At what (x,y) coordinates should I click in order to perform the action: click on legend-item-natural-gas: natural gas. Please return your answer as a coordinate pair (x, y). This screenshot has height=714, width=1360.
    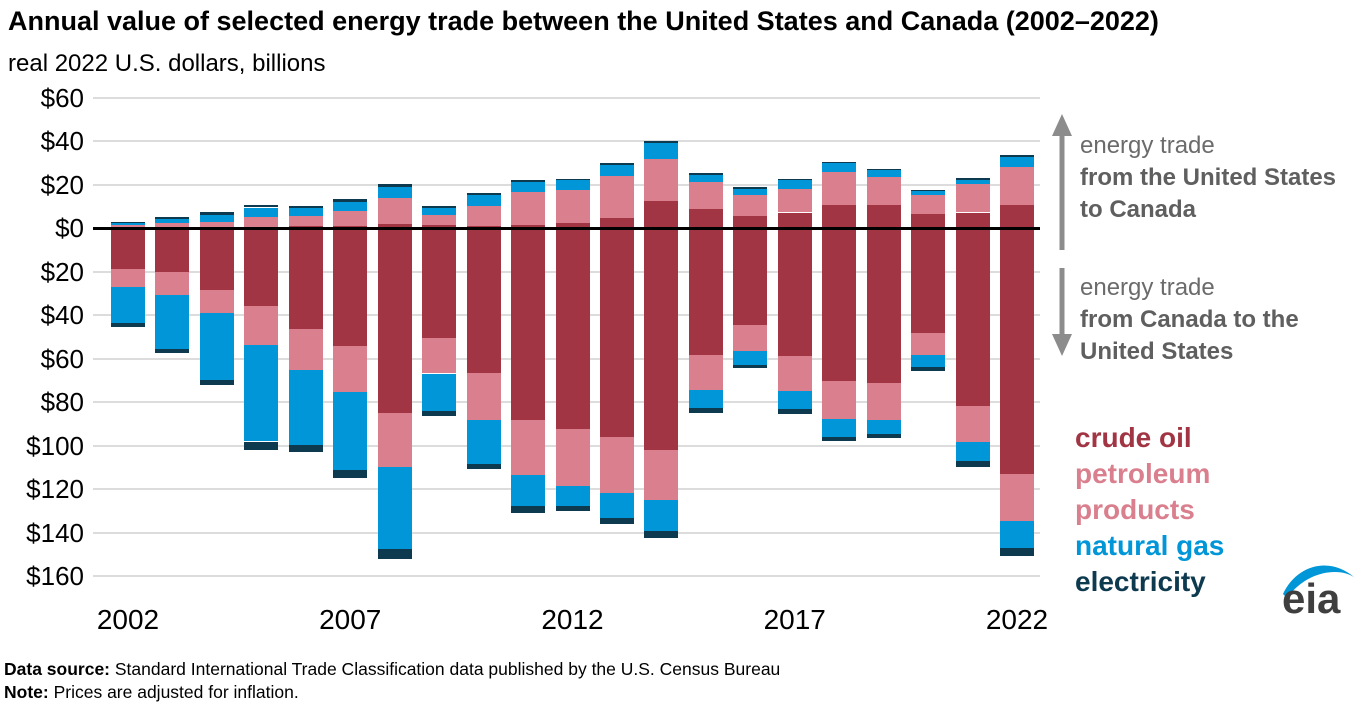
    Looking at the image, I should click on (1150, 545).